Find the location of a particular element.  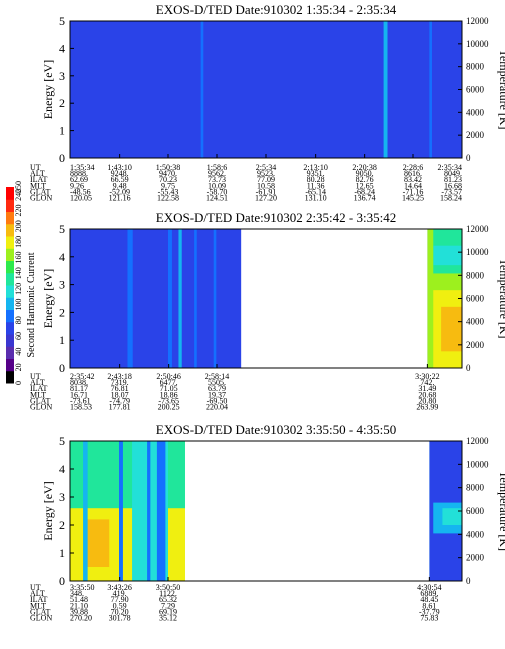

orbit-value-mlt: 16.68 is located at coordinates (453, 185).